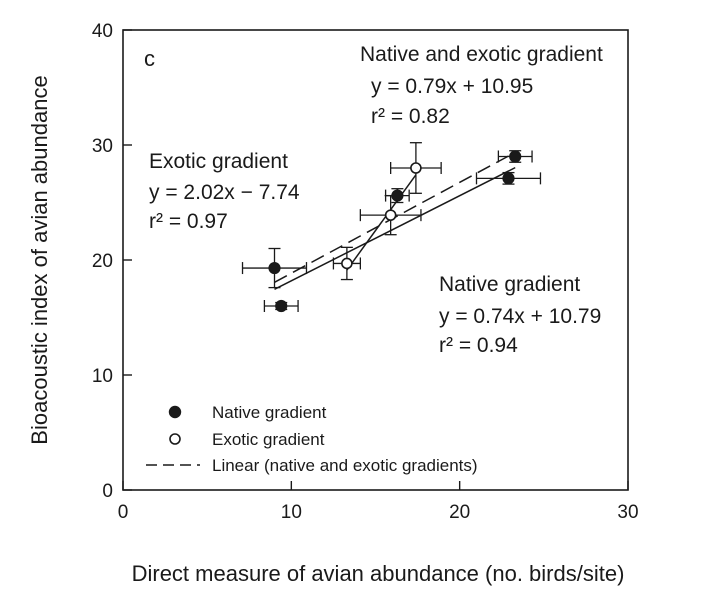 The height and width of the screenshot is (594, 715). Describe the element at coordinates (627, 512) in the screenshot. I see `x-tick-label: 30` at that location.